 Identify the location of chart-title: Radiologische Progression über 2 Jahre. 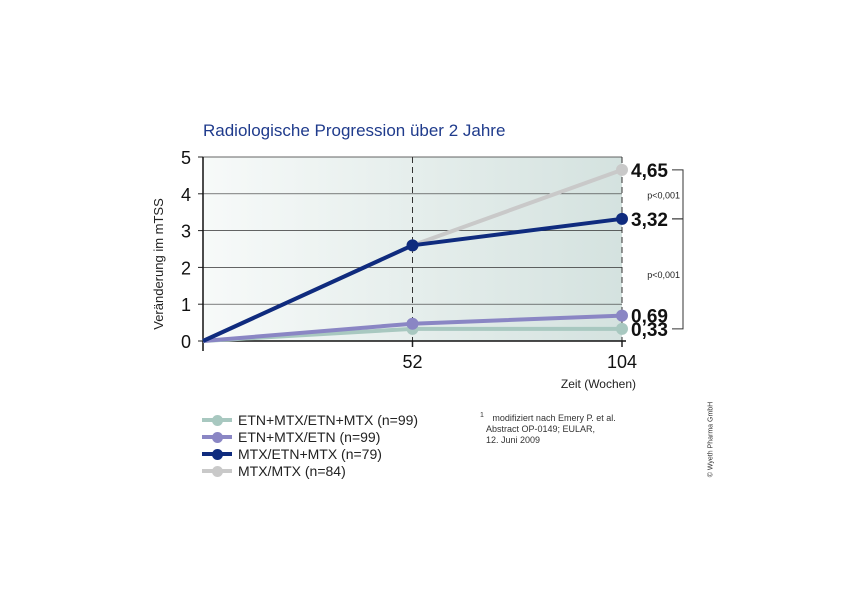
(354, 130).